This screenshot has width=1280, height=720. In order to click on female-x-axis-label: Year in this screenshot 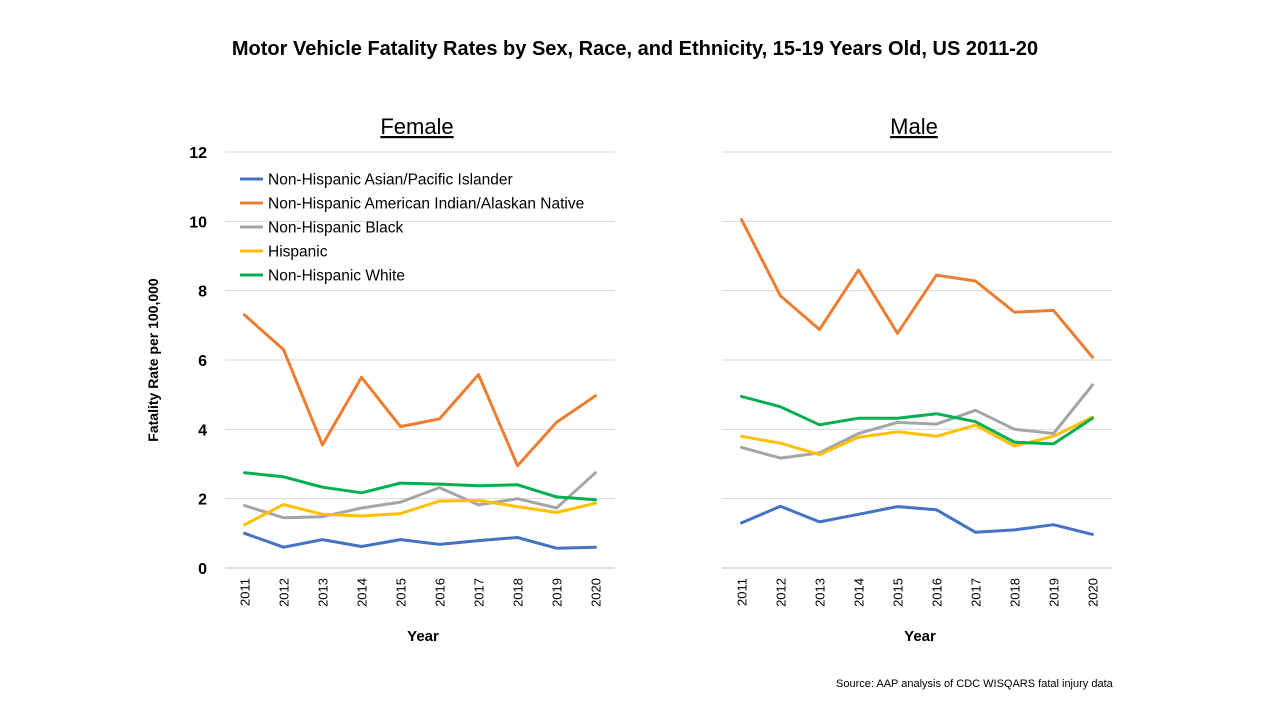, I will do `click(423, 636)`.